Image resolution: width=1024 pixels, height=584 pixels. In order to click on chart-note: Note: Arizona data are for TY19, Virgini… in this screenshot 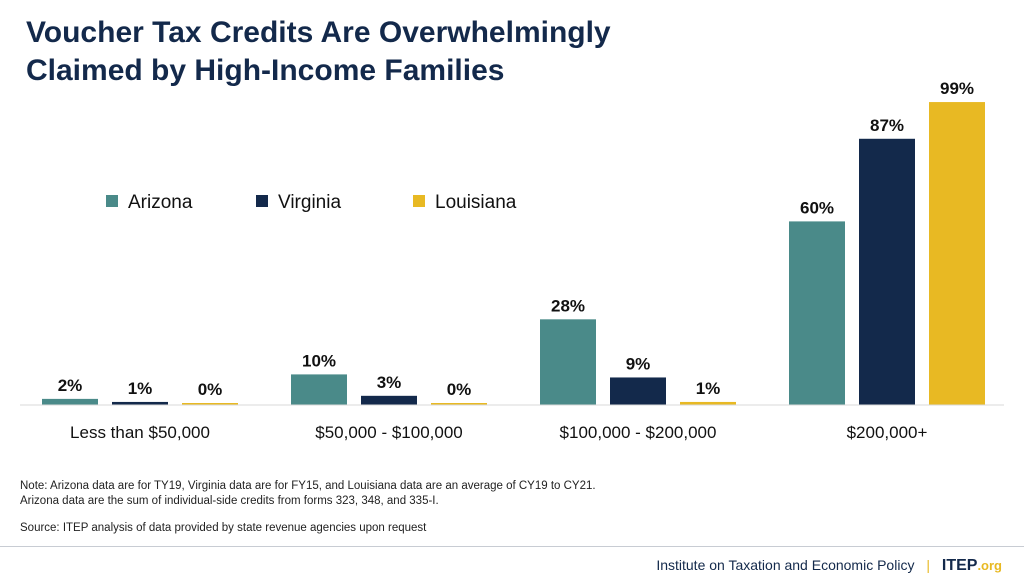, I will do `click(470, 494)`.